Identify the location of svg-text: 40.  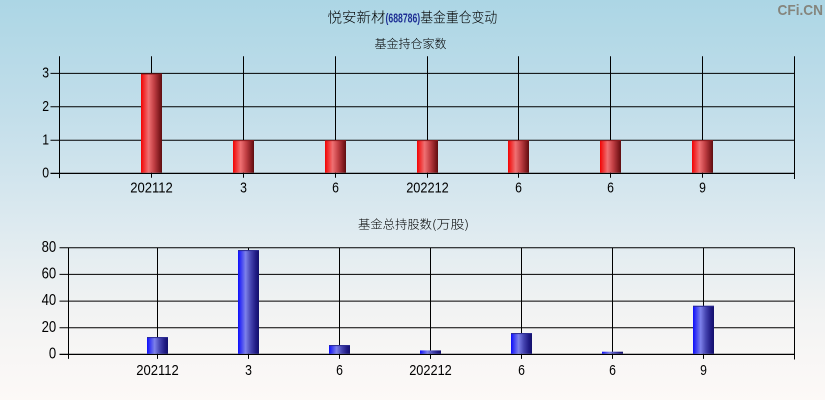
(49, 300).